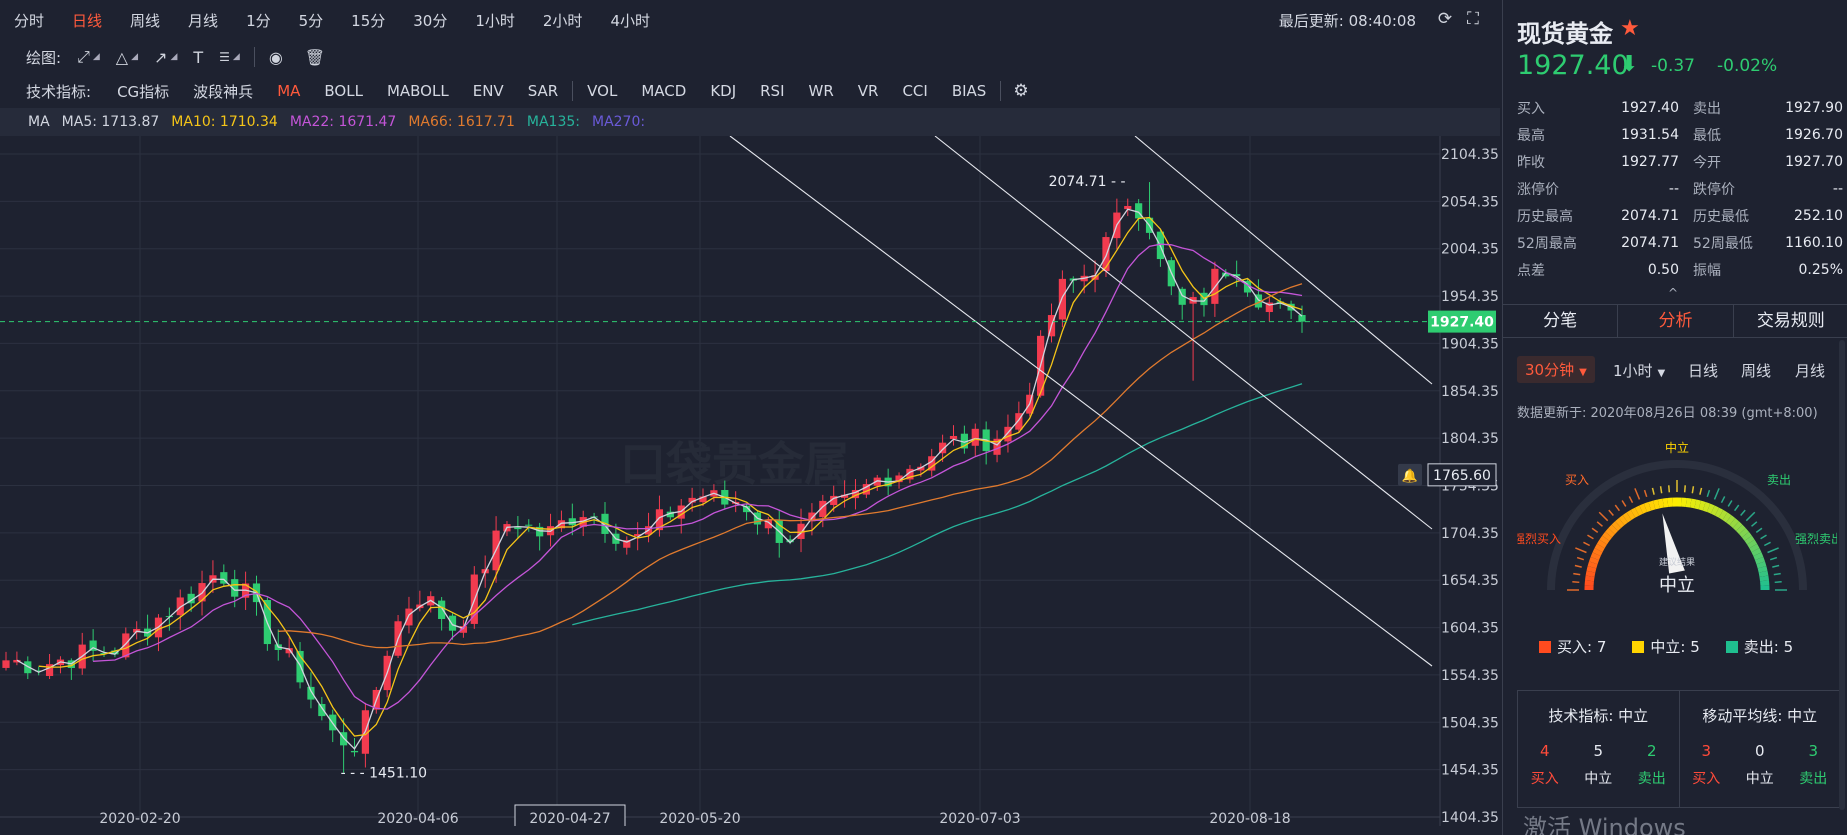  Describe the element at coordinates (289, 91) in the screenshot. I see `indicator-tab: MA` at that location.